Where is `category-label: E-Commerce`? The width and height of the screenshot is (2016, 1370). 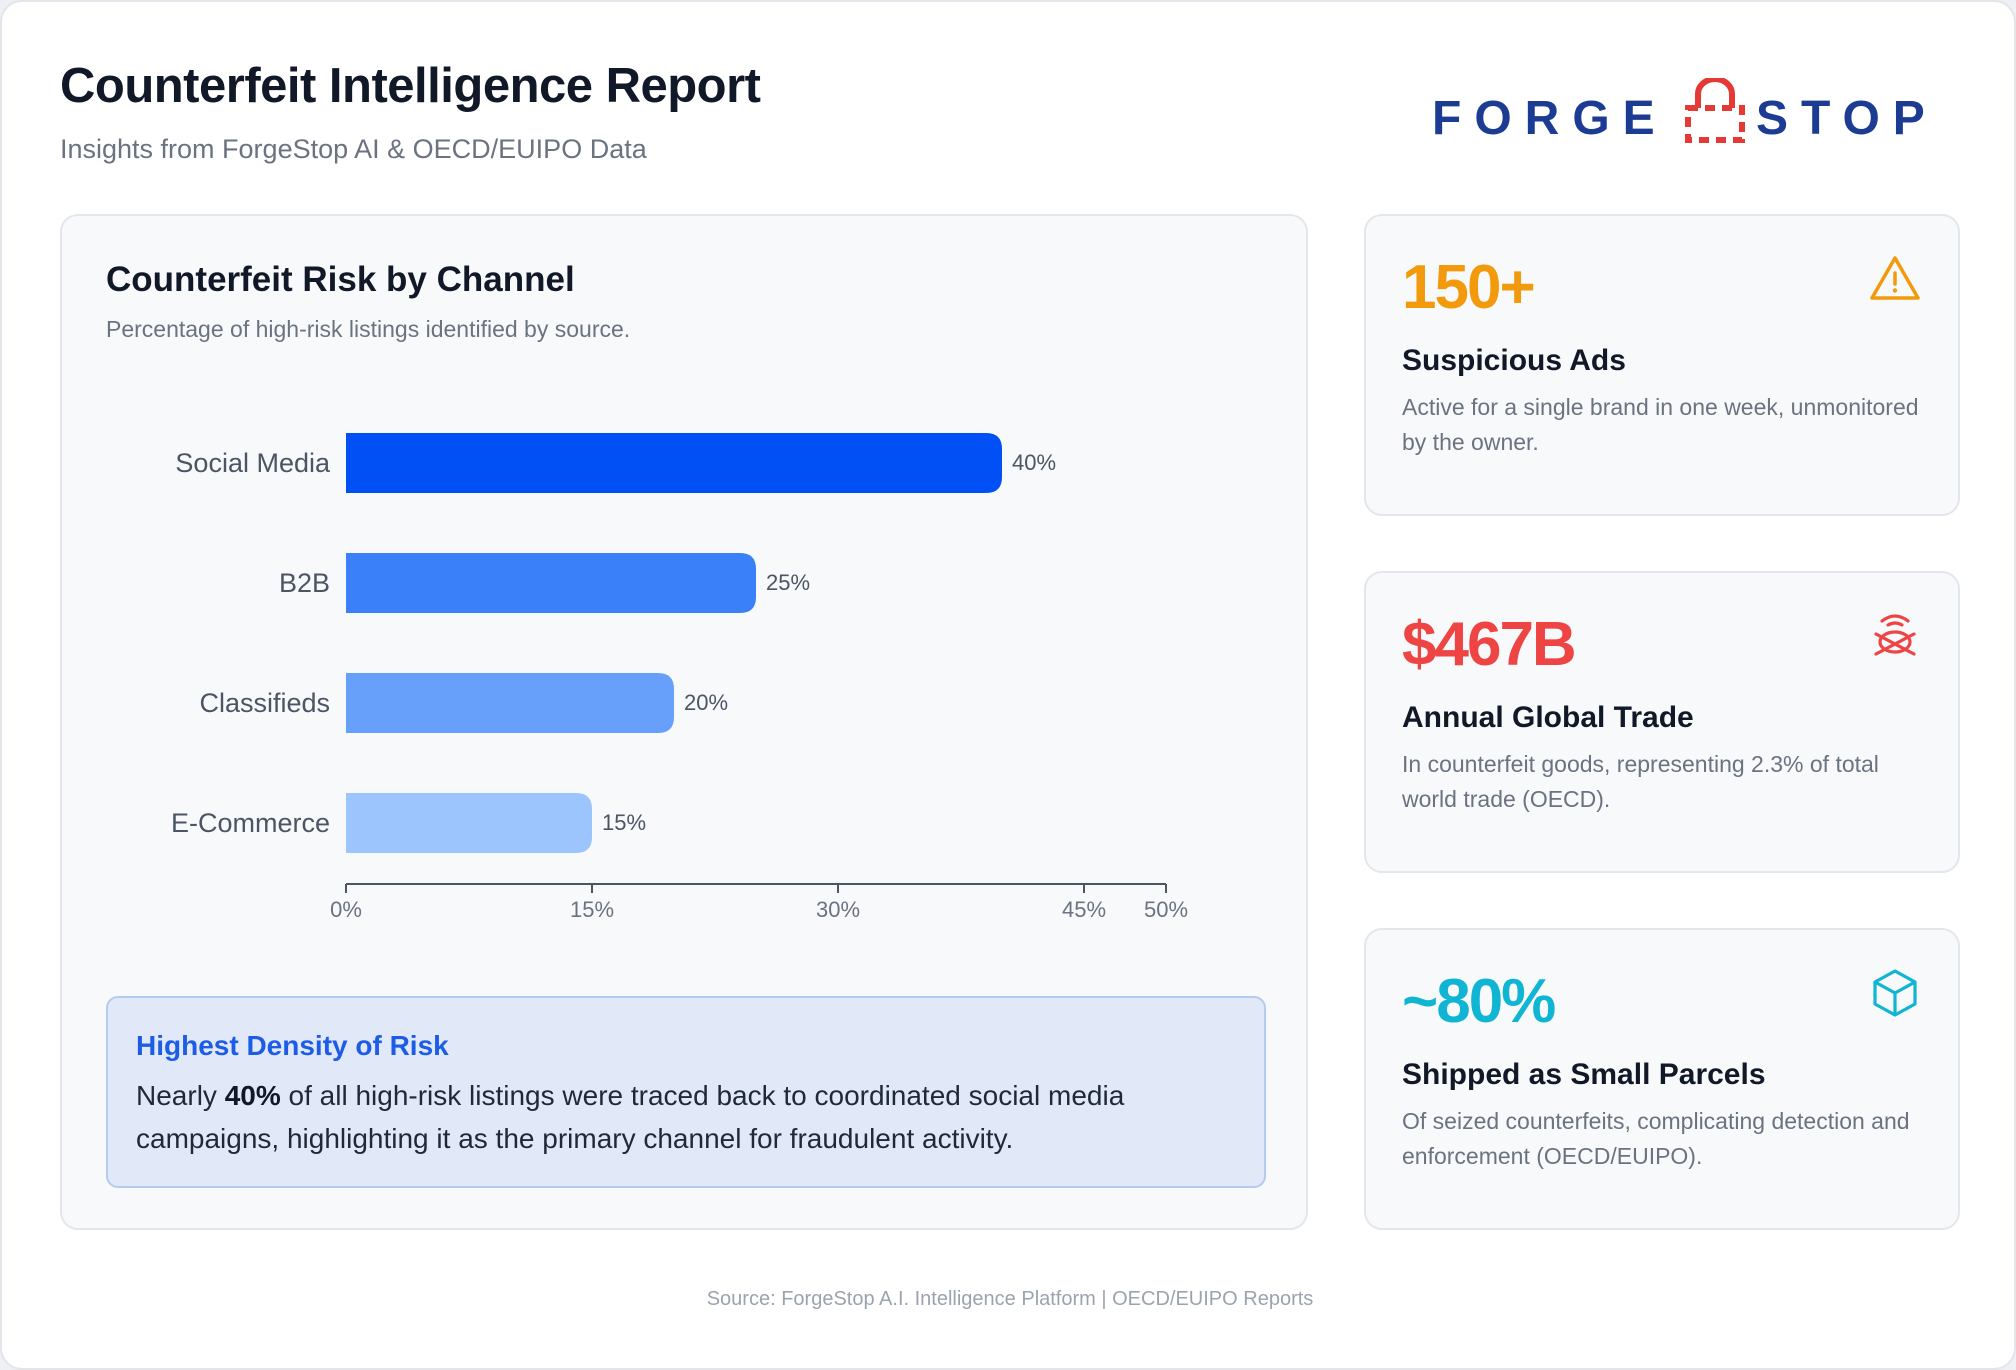
category-label: E-Commerce is located at coordinates (250, 823).